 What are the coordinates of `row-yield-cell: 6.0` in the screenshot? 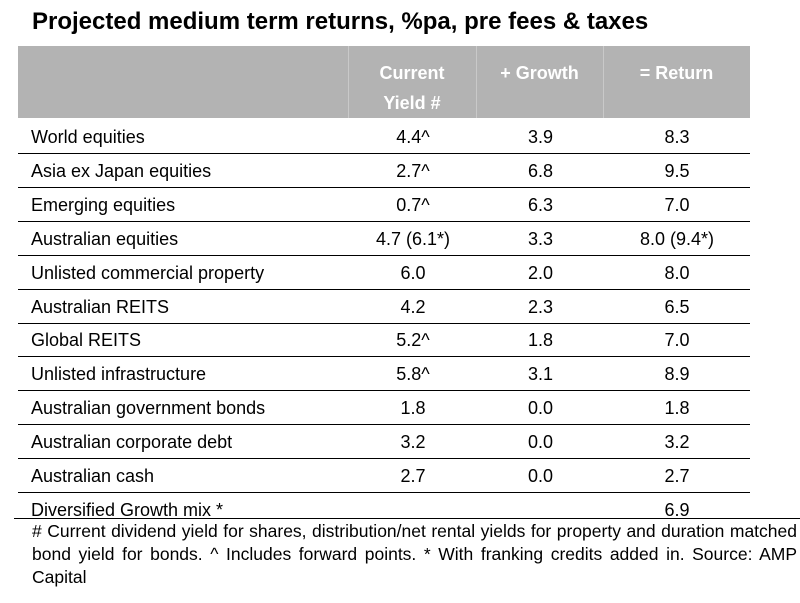 It's located at (413, 272).